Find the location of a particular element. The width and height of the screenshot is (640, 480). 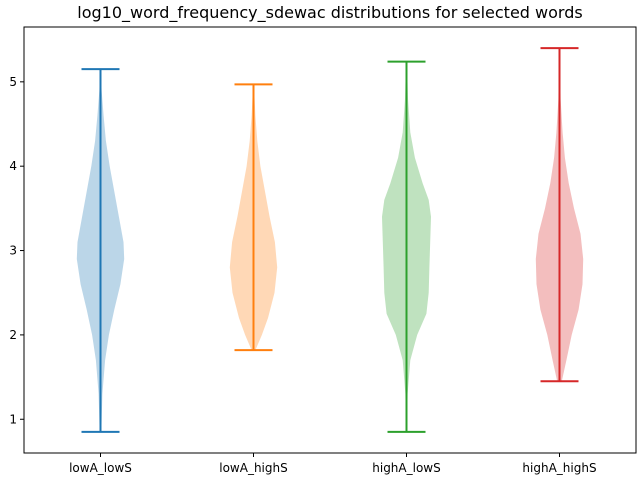

y-axis: 1 2 3 4 5 is located at coordinates (16, 250).